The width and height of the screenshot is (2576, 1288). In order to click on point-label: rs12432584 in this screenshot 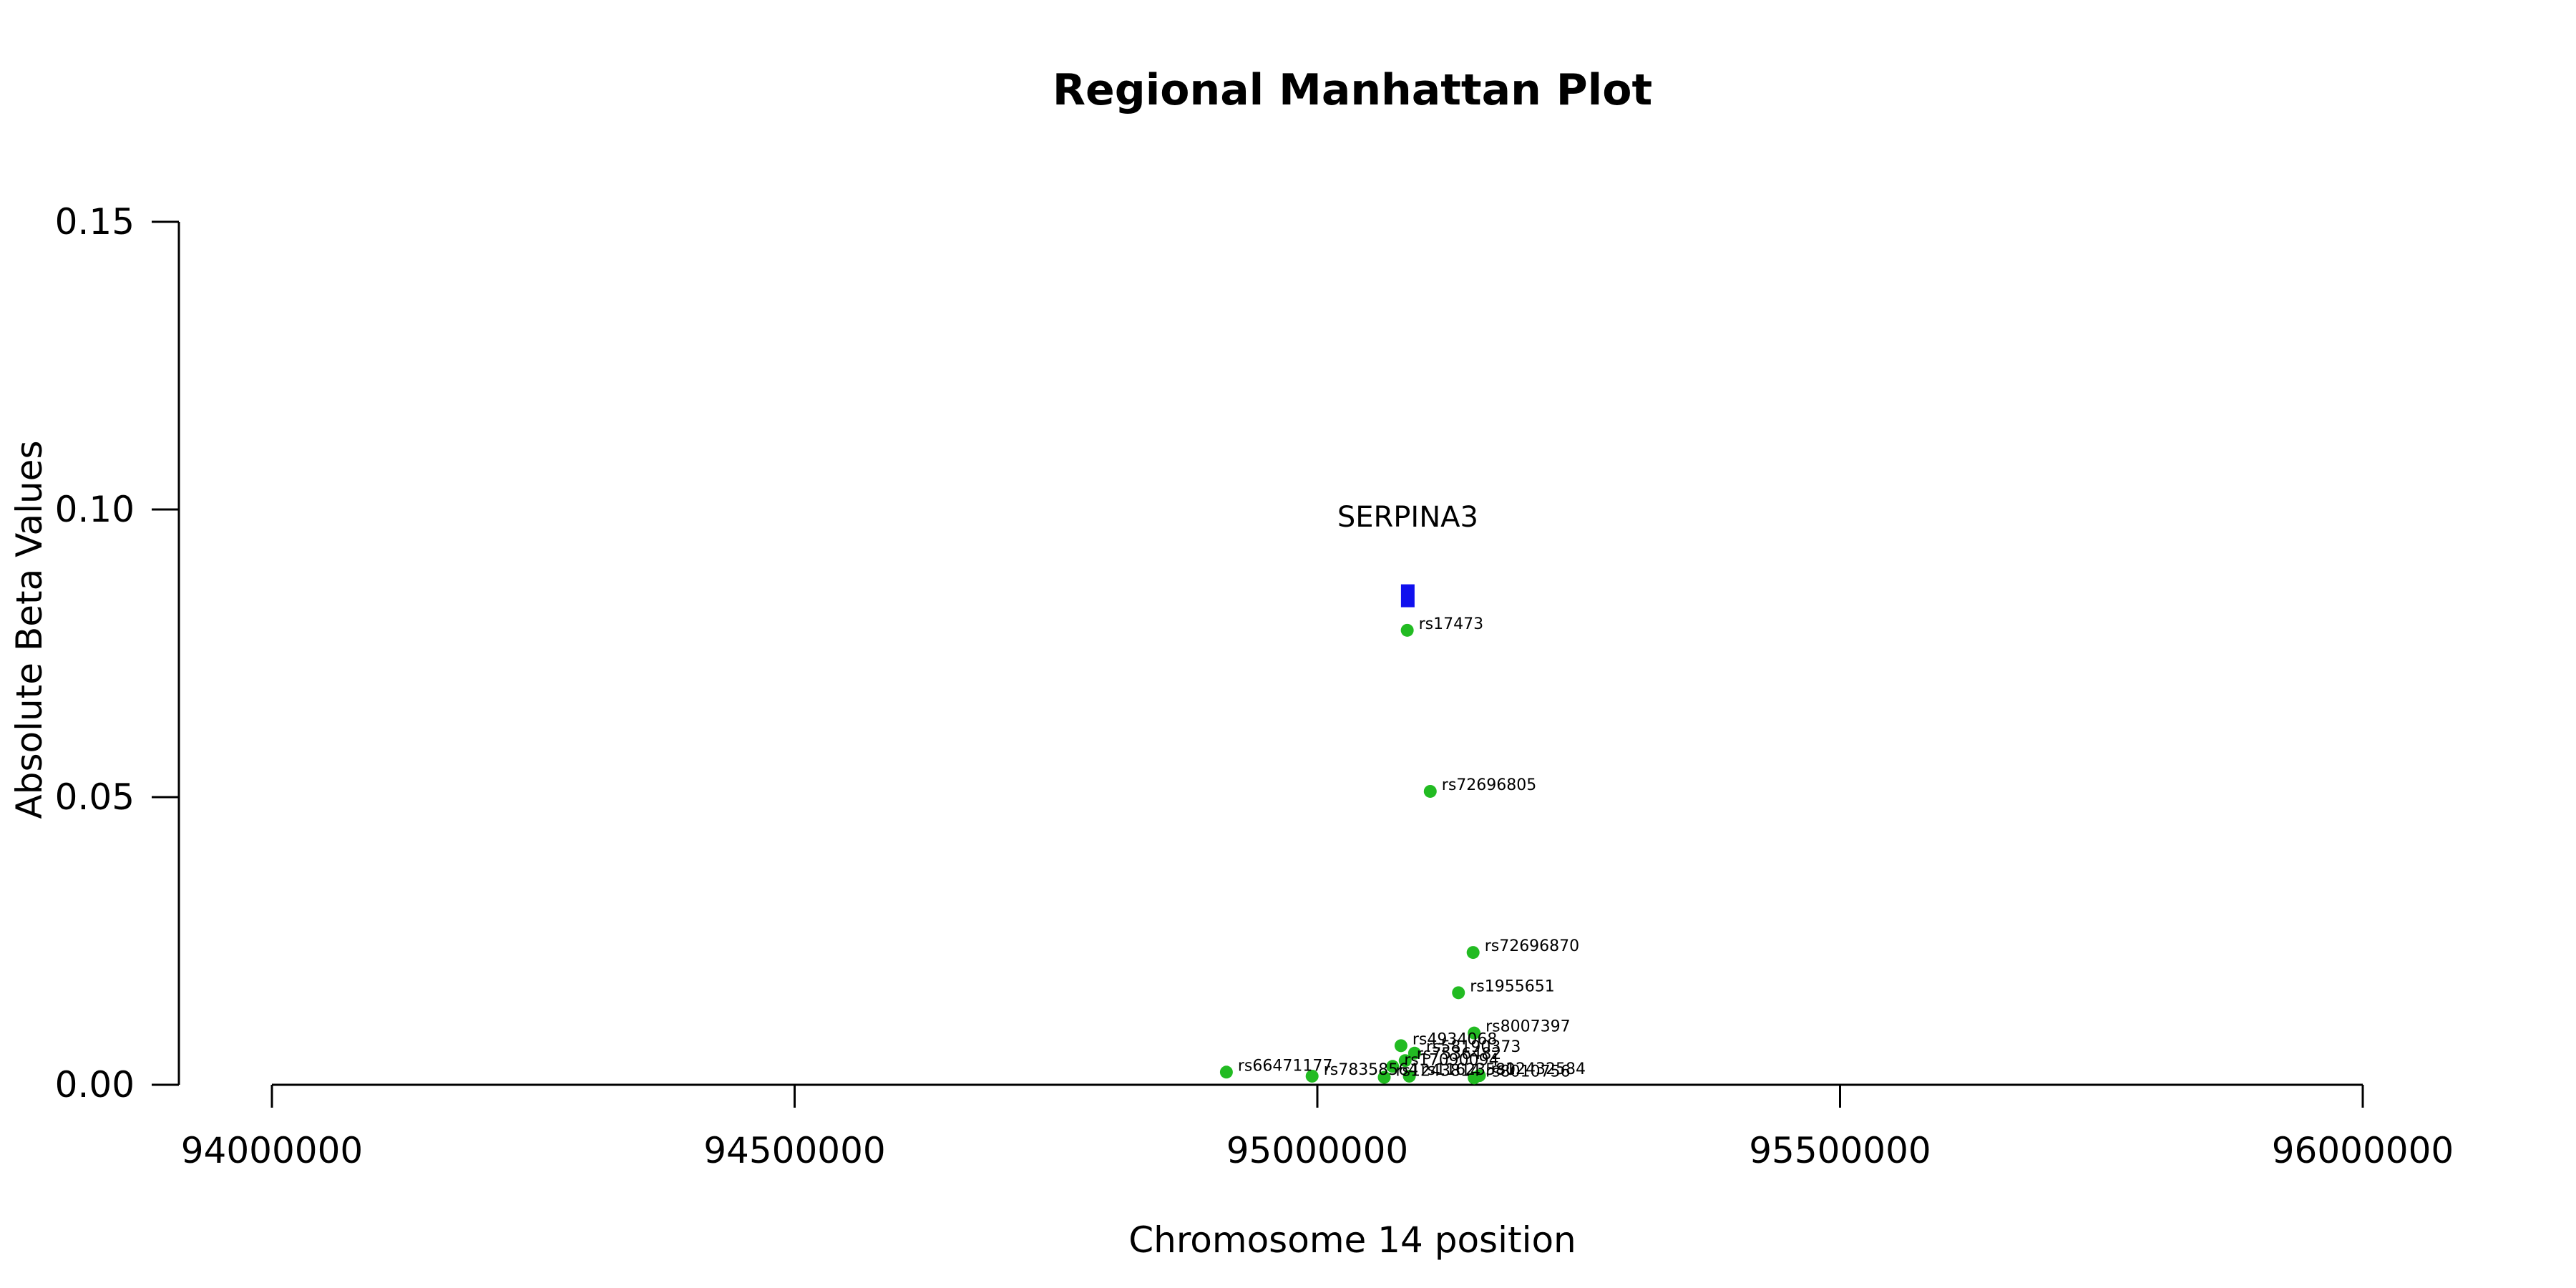, I will do `click(1538, 1069)`.